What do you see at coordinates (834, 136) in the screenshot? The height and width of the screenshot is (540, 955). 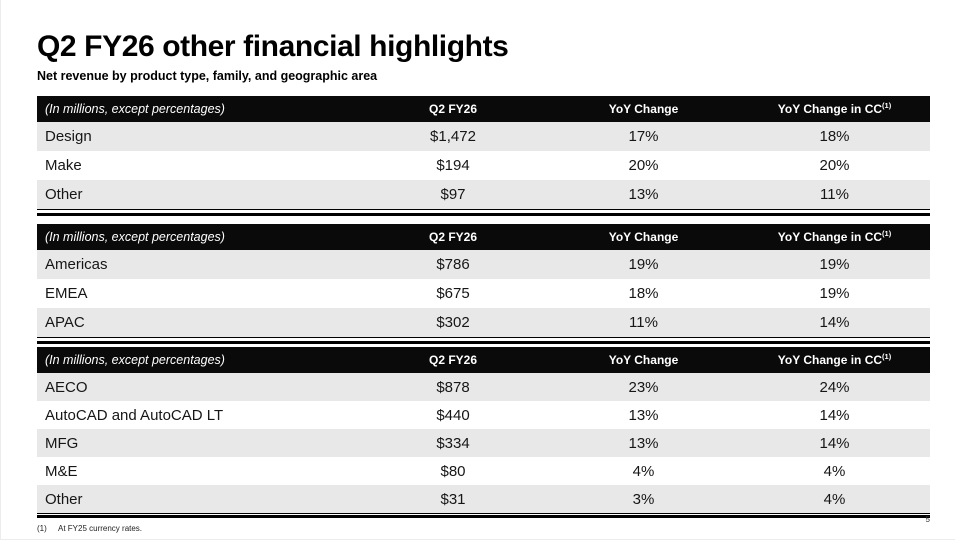 I see `yoy-change-cc-value: 18%` at bounding box center [834, 136].